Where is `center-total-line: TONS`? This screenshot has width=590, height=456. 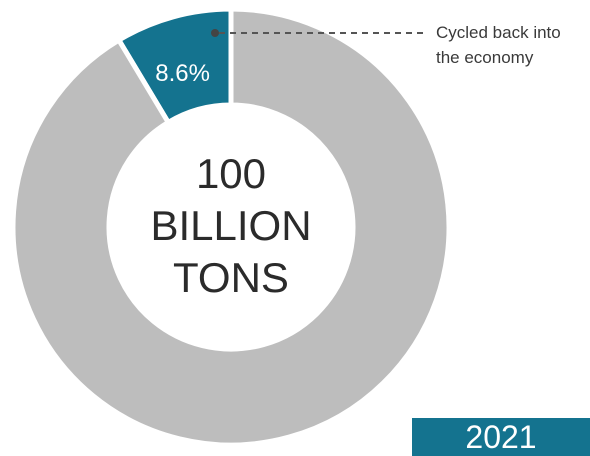 center-total-line: TONS is located at coordinates (231, 277).